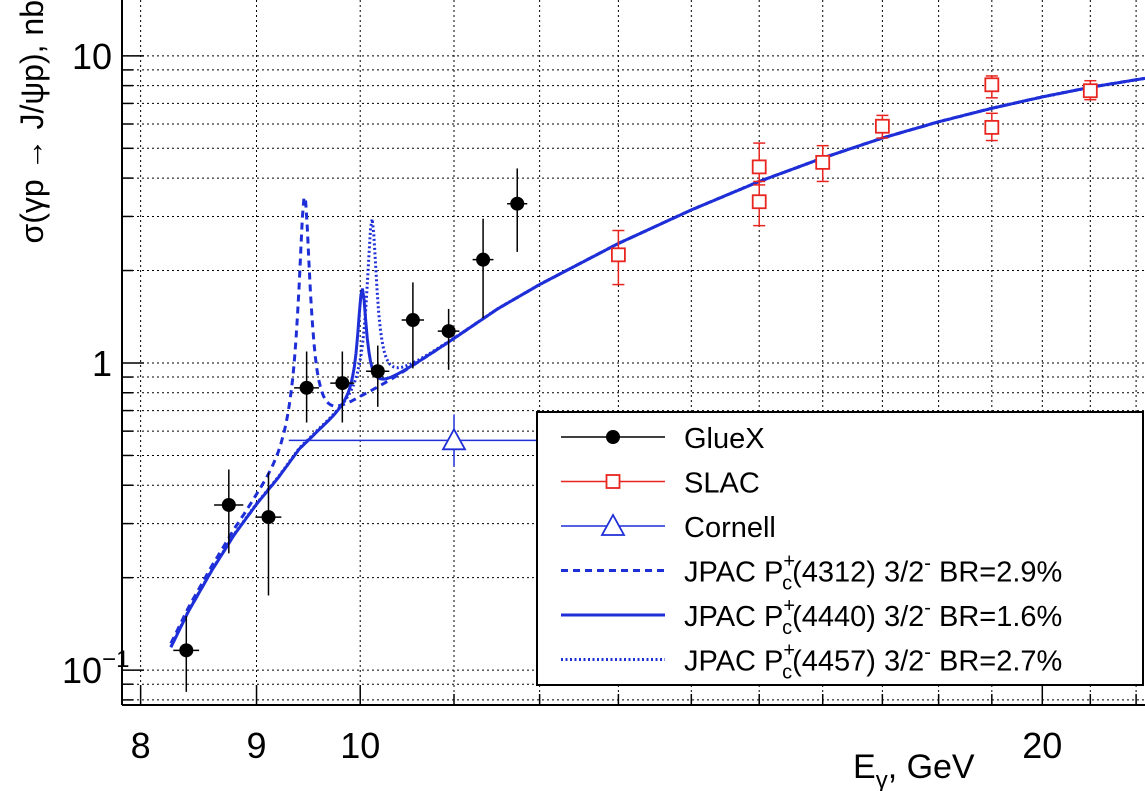 The width and height of the screenshot is (1145, 791). What do you see at coordinates (454, 439) in the screenshot?
I see `cornell-point` at bounding box center [454, 439].